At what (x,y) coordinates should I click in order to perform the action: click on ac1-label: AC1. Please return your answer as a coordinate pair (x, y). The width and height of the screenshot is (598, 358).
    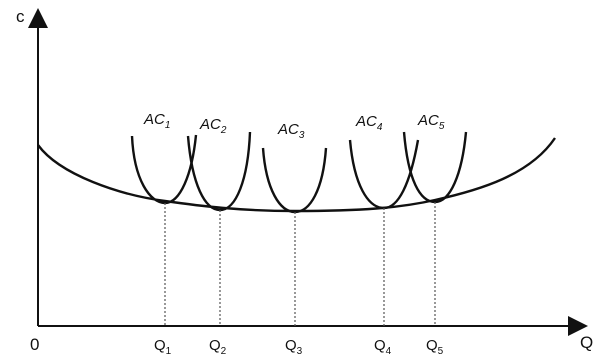
    Looking at the image, I should click on (156, 121).